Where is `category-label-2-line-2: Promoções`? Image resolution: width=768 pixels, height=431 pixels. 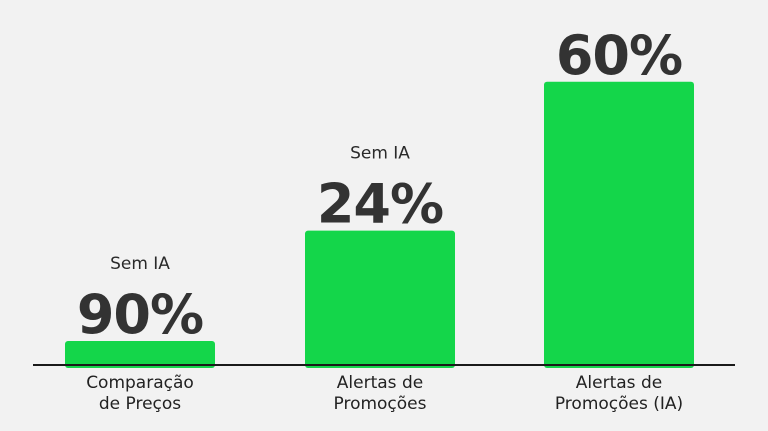 category-label-2-line-2: Promoções is located at coordinates (380, 404).